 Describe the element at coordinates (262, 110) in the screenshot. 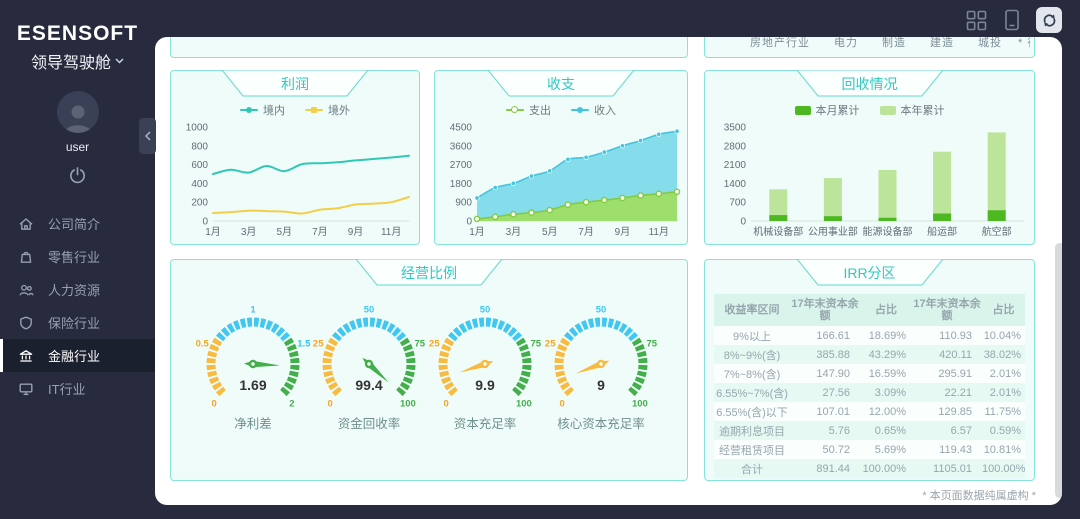

I see `legend-item: 境内` at that location.